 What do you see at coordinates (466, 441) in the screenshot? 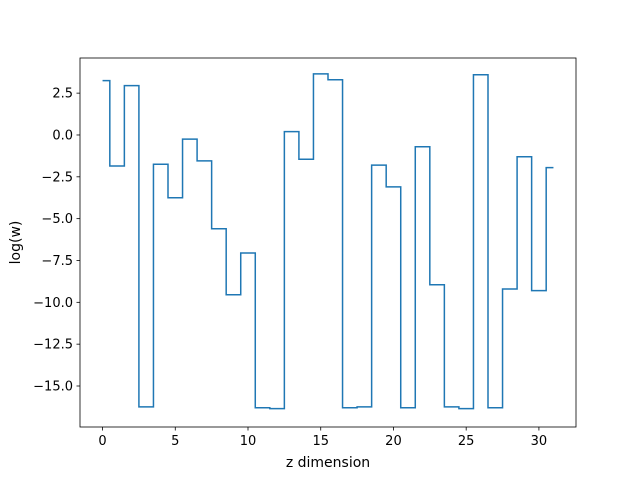
I see `x-tick-label: 25` at bounding box center [466, 441].